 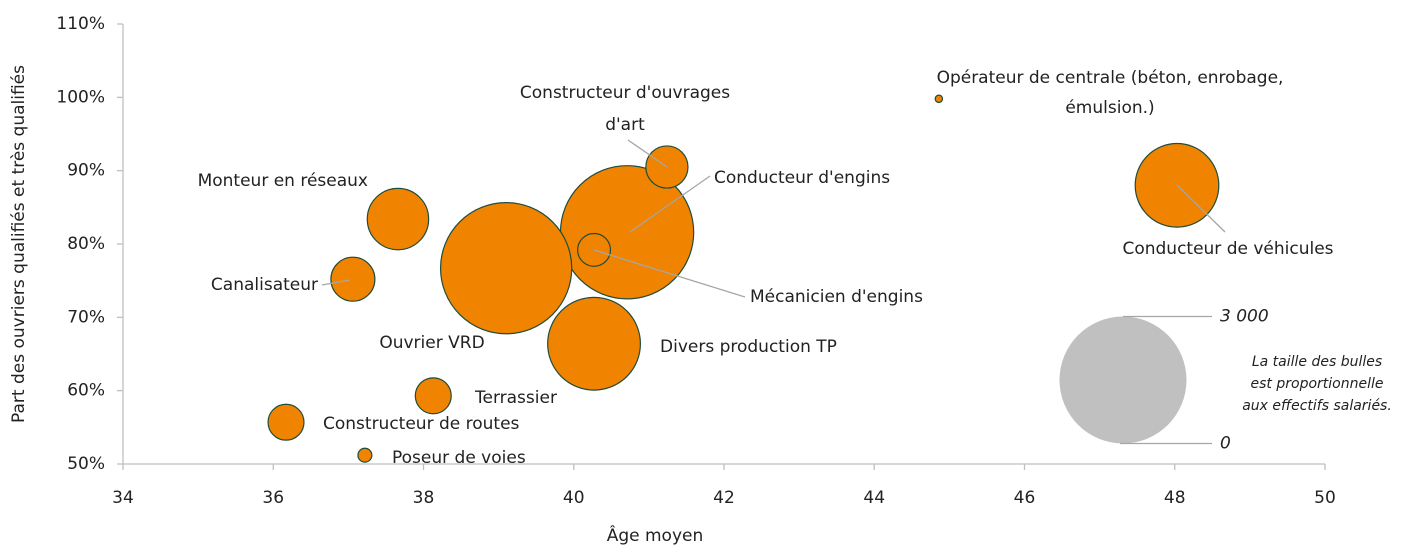 What do you see at coordinates (802, 178) in the screenshot?
I see `bubble-label: Conducteur d'engins` at bounding box center [802, 178].